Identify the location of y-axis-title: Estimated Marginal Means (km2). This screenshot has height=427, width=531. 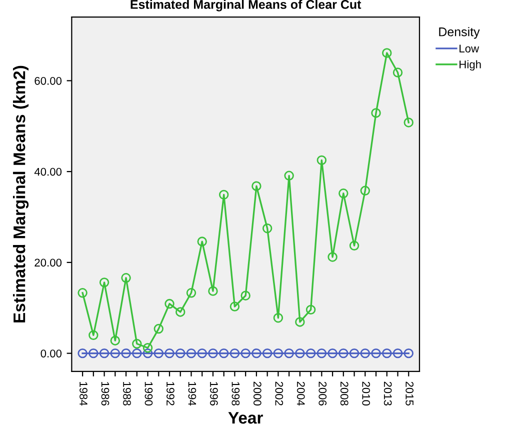
(20, 194).